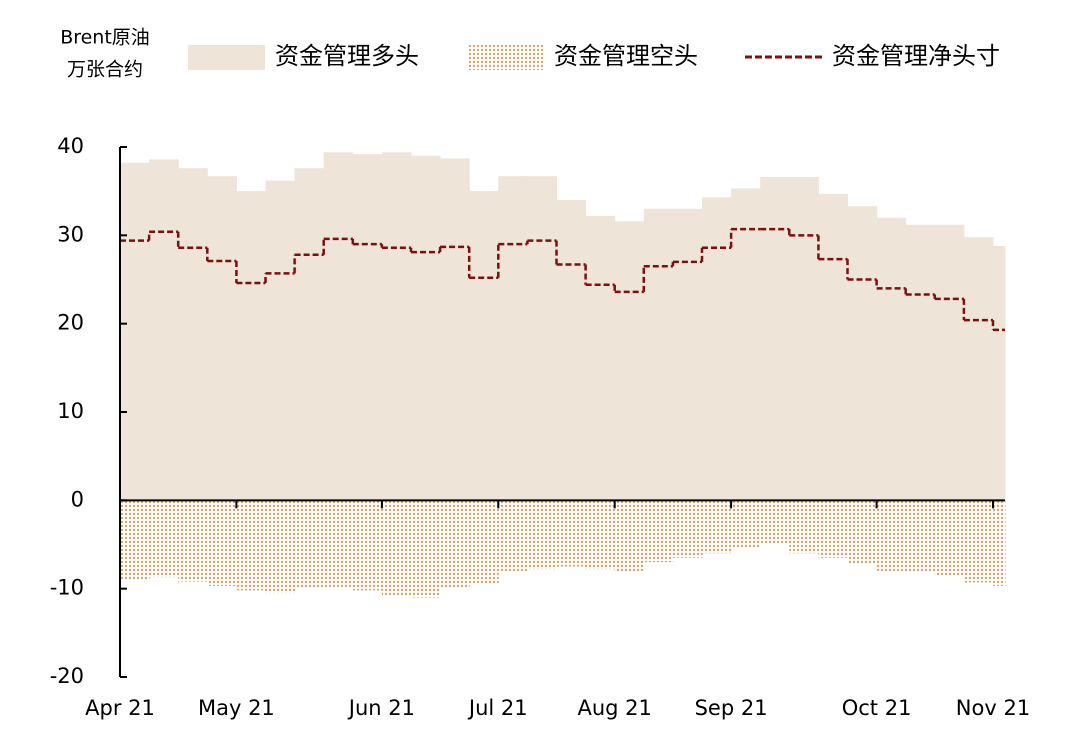 Image resolution: width=1080 pixels, height=747 pixels. I want to click on x-tick-label: Jun 21, so click(381, 708).